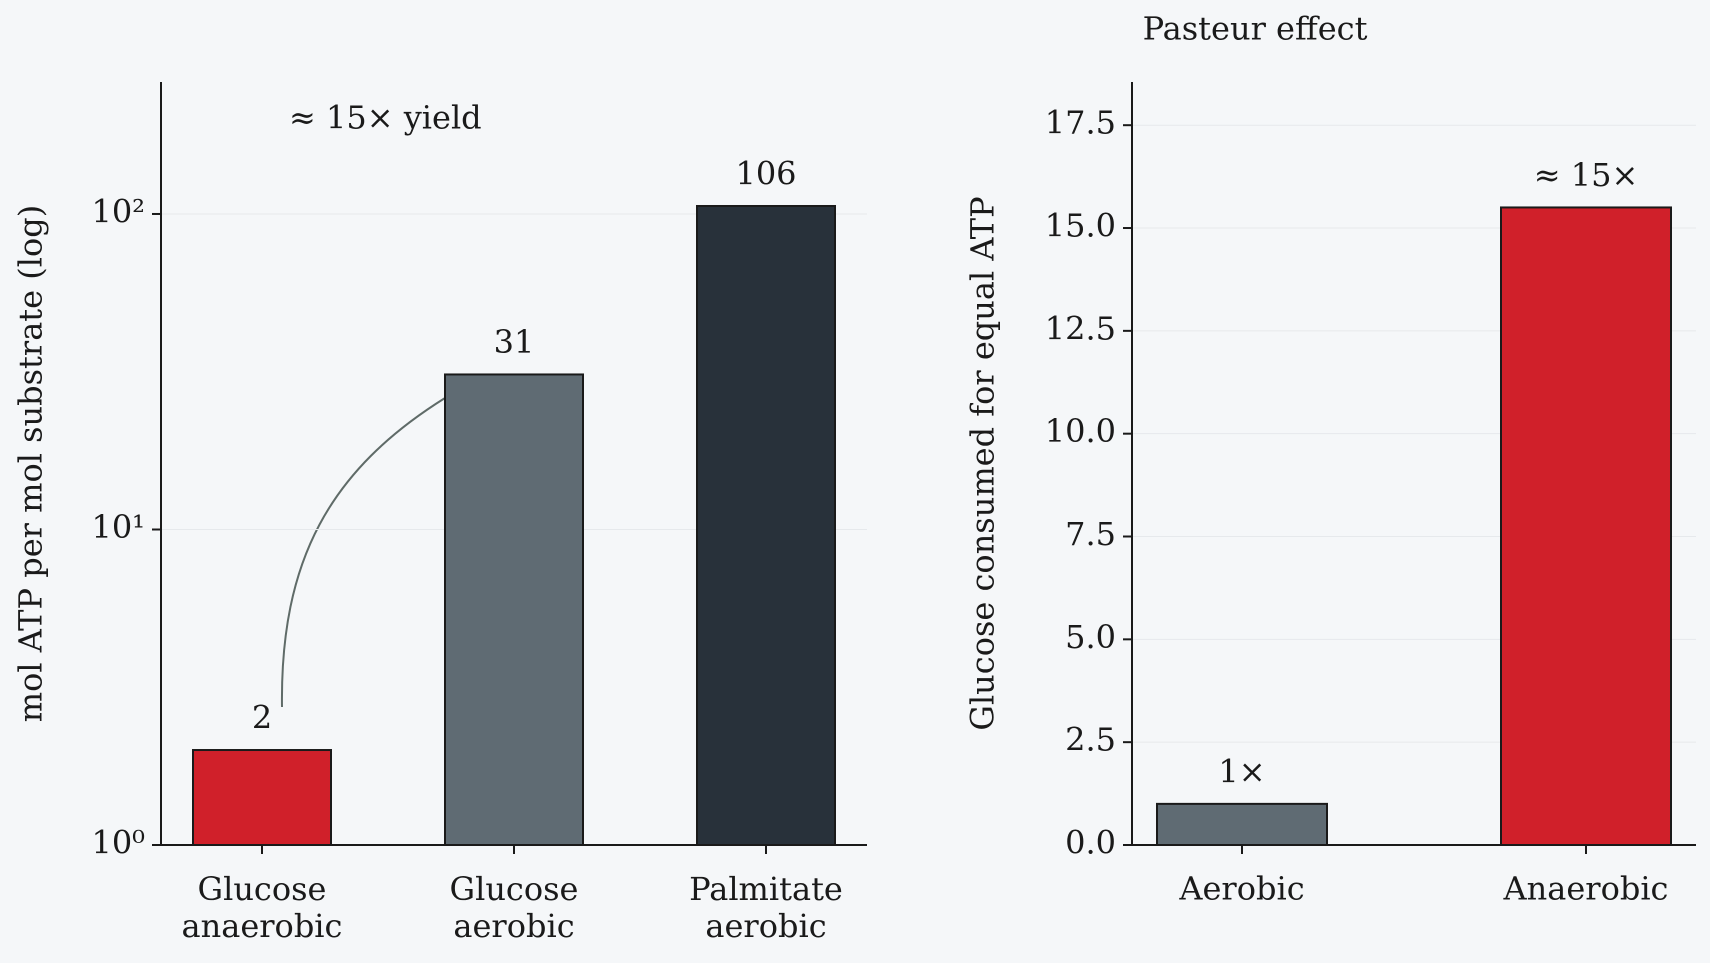  What do you see at coordinates (1241, 771) in the screenshot?
I see `data-label: 1×` at bounding box center [1241, 771].